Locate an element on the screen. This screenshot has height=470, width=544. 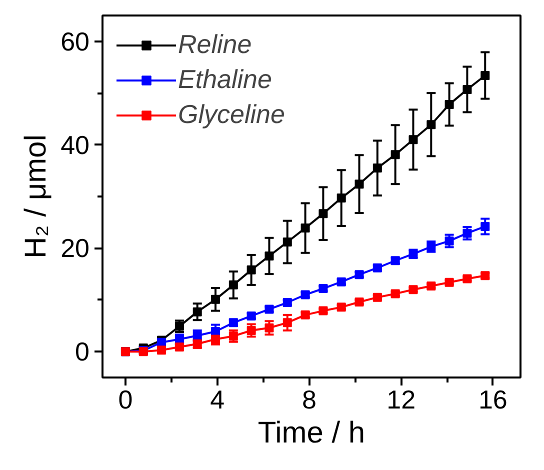
x-tick-label: 0 is located at coordinates (125, 399).